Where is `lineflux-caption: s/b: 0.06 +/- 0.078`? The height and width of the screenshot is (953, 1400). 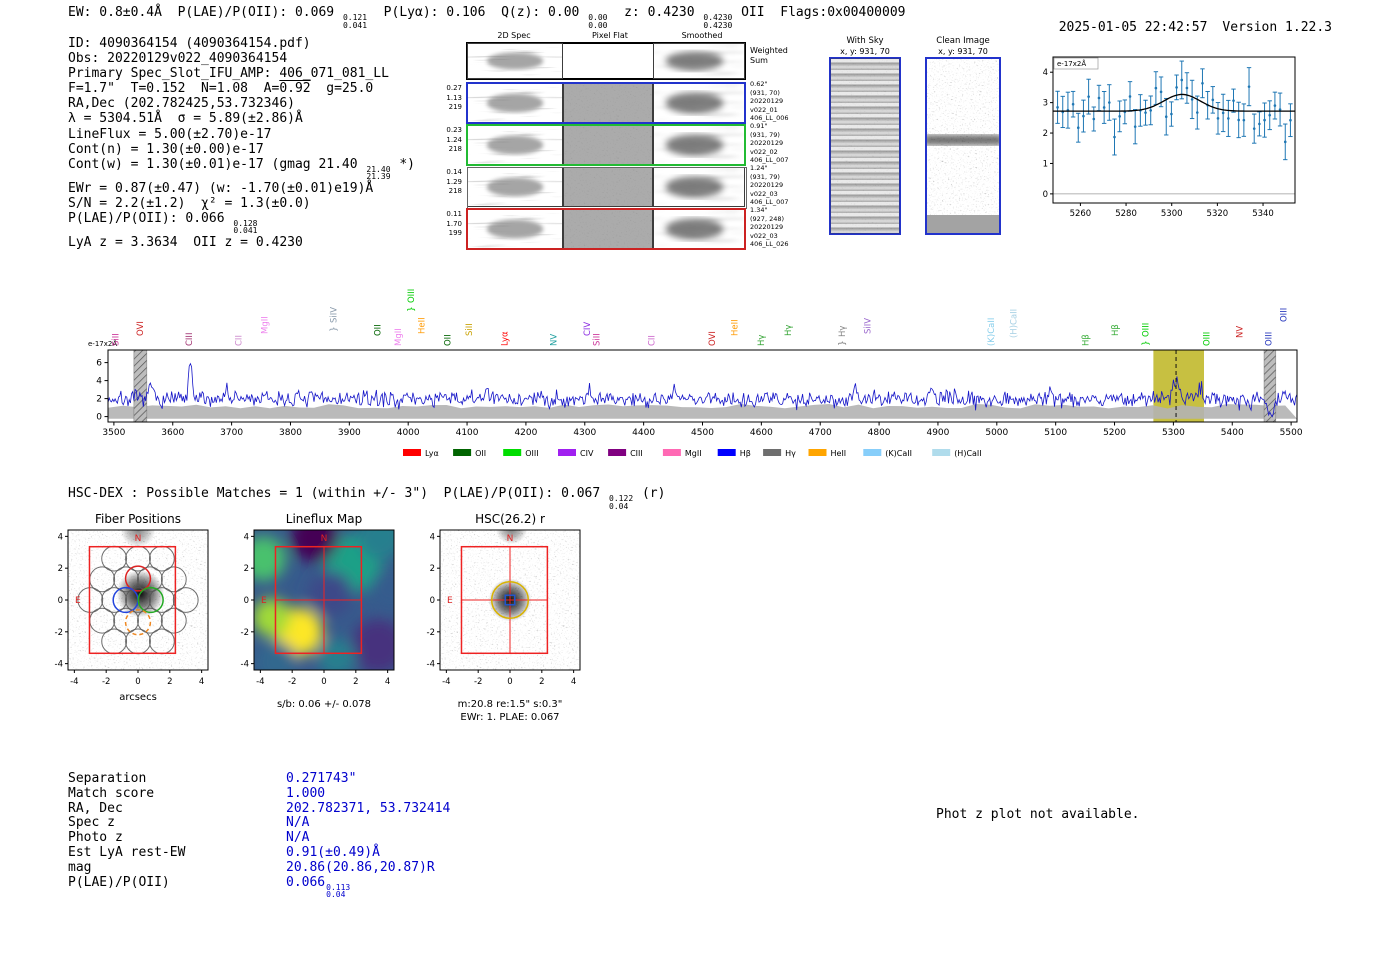 lineflux-caption: s/b: 0.06 +/- 0.078 is located at coordinates (324, 704).